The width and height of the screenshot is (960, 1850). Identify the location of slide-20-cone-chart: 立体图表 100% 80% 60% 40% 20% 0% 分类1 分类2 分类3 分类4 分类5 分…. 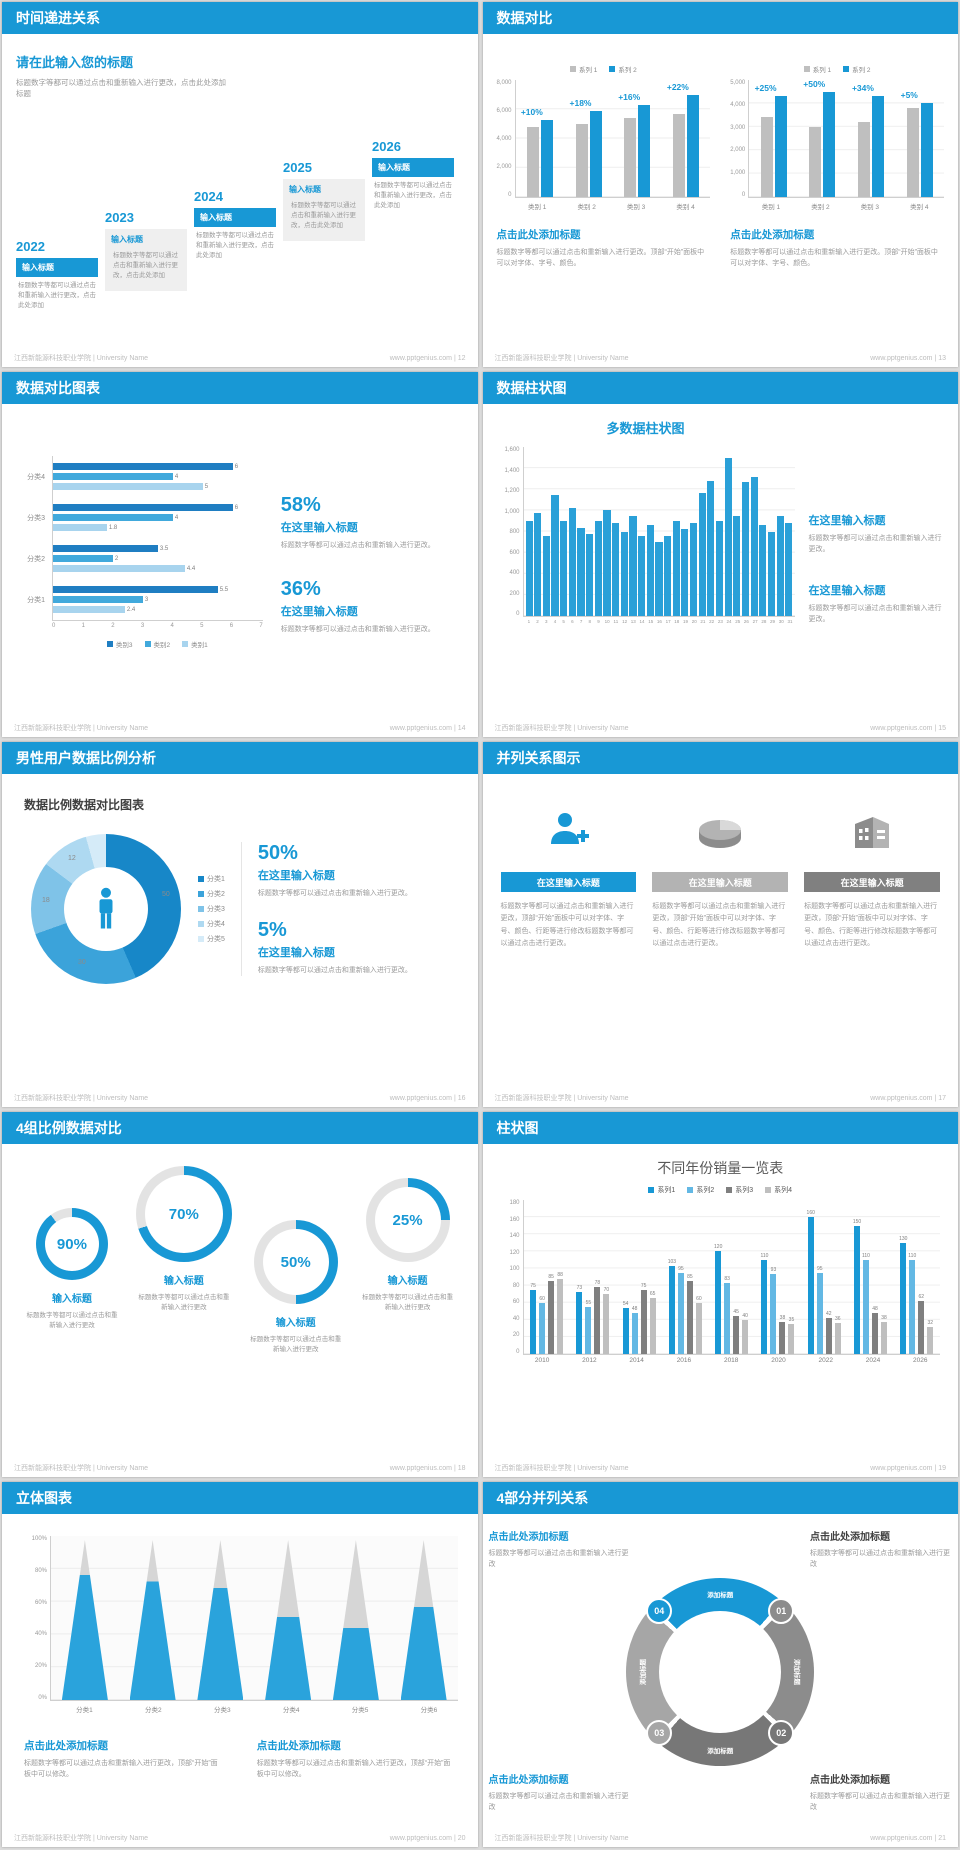
(240, 1664).